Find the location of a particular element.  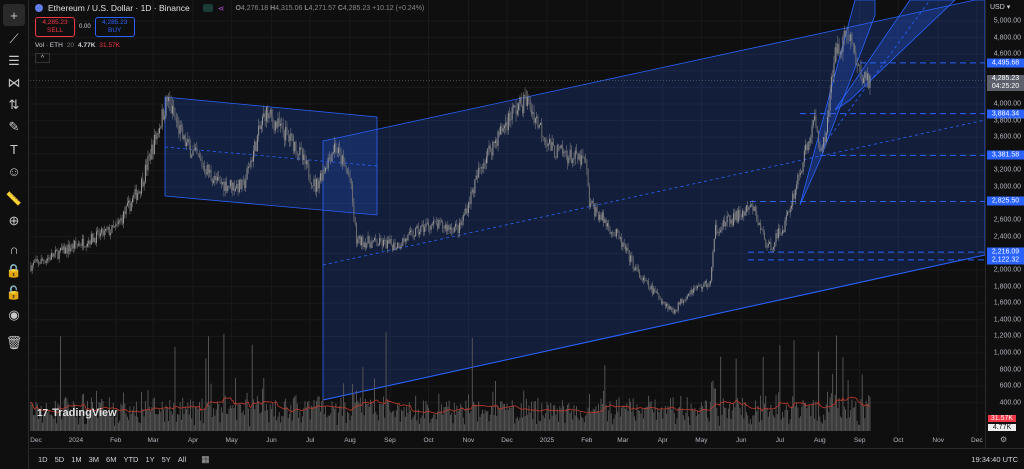

unlock-icon: 🔓 is located at coordinates (14, 292).